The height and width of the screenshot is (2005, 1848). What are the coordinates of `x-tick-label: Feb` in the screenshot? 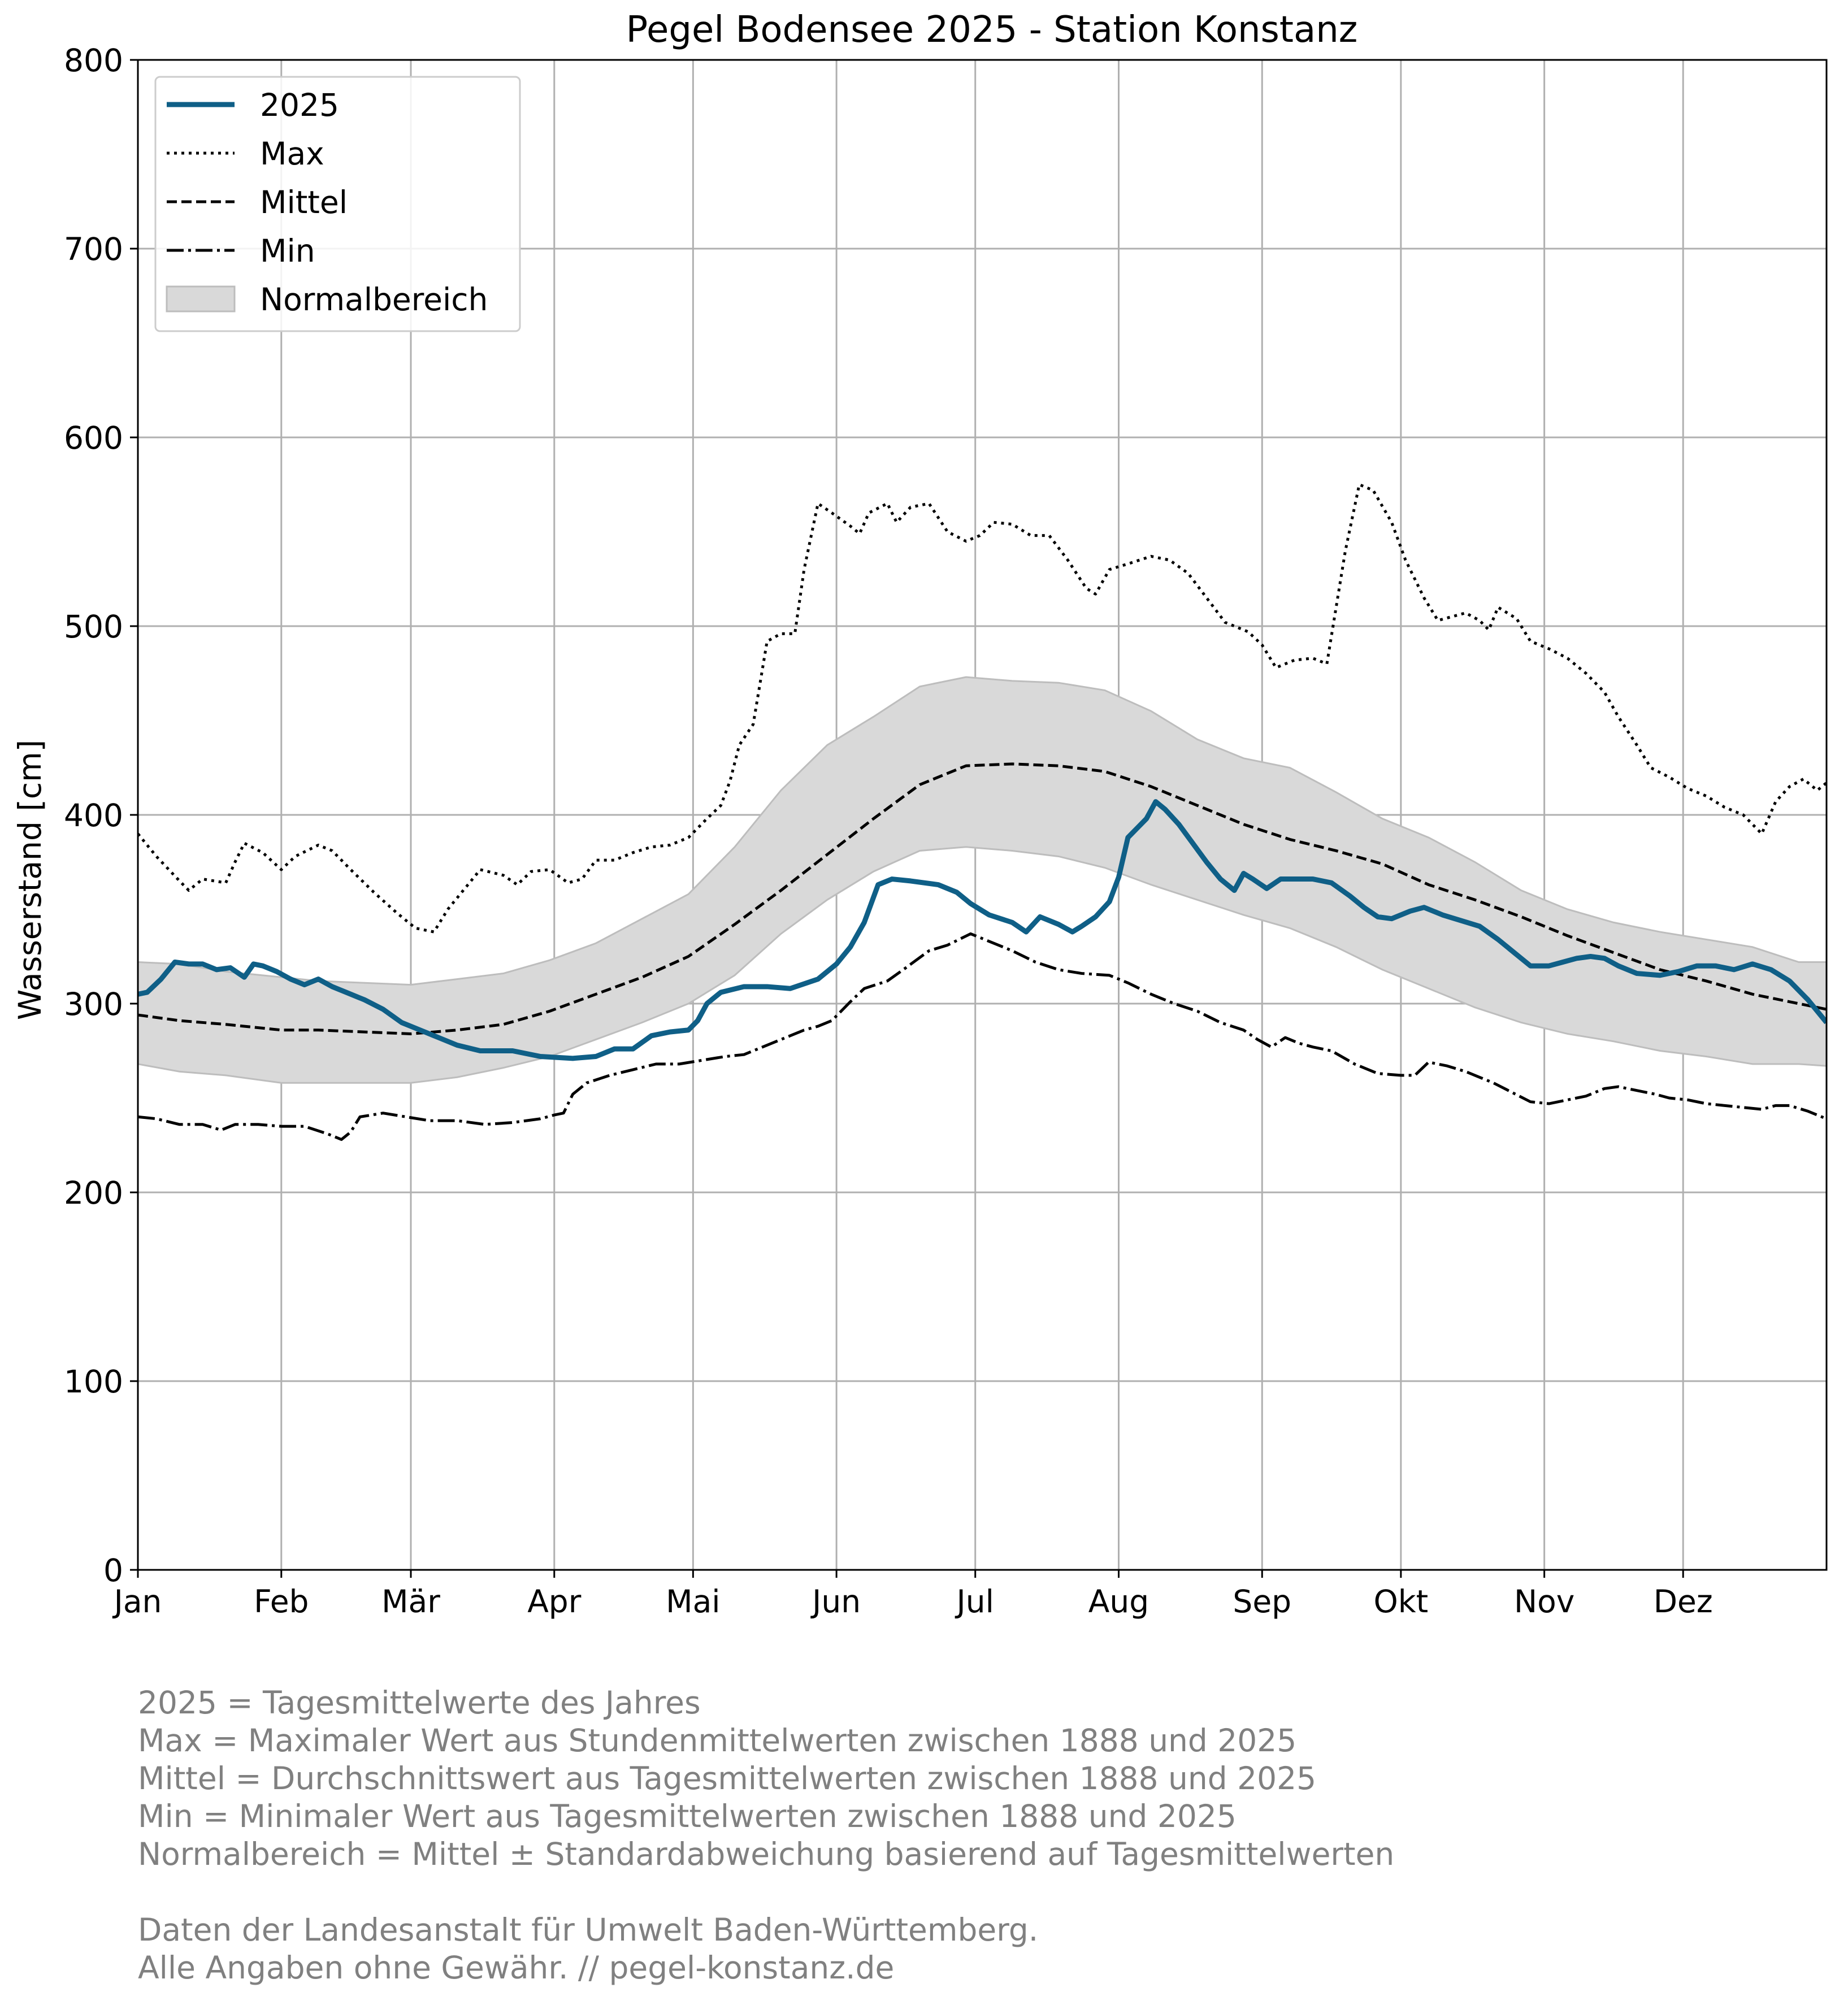 It's located at (281, 1601).